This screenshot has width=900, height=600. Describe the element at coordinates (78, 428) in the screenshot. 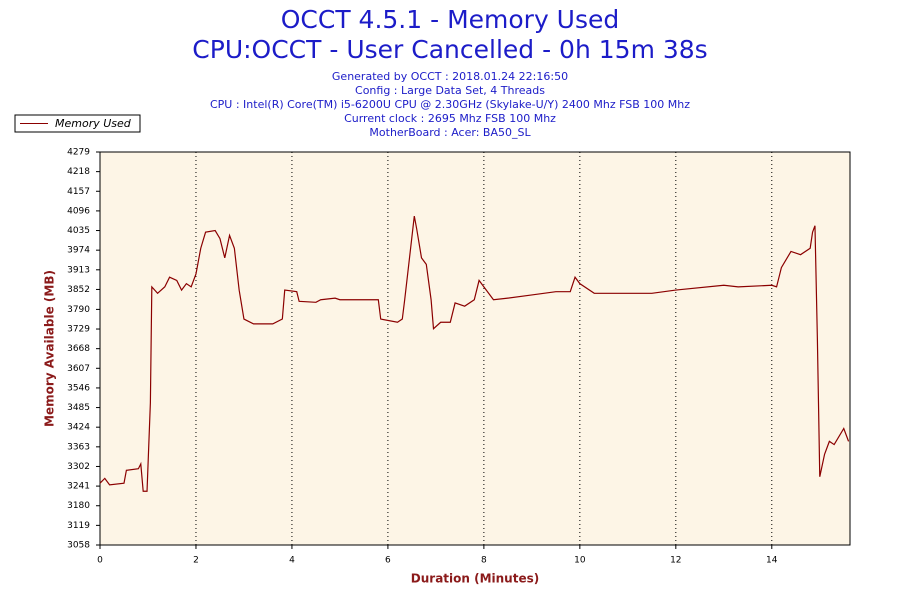

I see `y-tick-label: 3424` at that location.